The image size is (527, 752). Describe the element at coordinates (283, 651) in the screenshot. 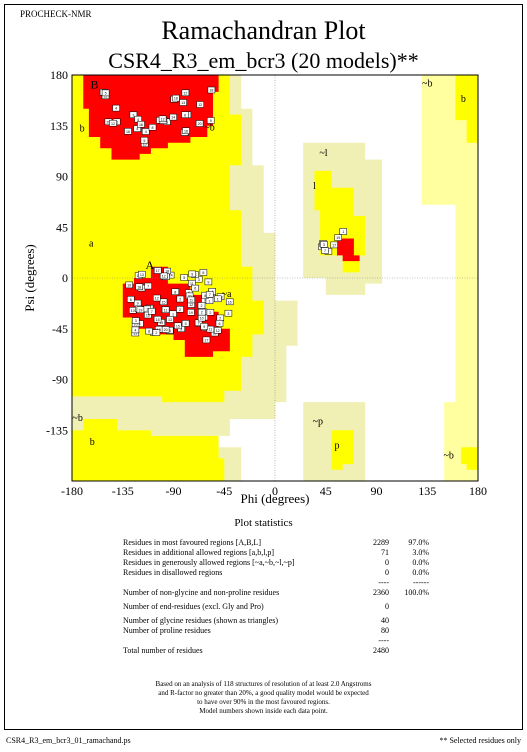

I see `statistics-row: Total number of residues 2480` at that location.